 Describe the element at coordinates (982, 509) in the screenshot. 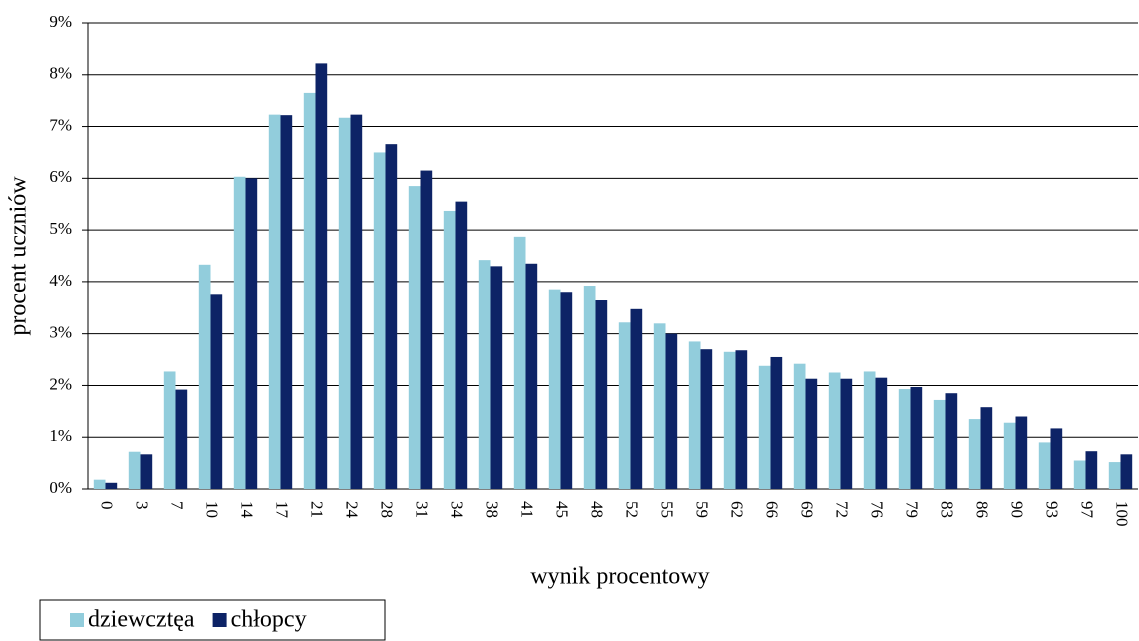

I see `x-tick-label: 86` at that location.